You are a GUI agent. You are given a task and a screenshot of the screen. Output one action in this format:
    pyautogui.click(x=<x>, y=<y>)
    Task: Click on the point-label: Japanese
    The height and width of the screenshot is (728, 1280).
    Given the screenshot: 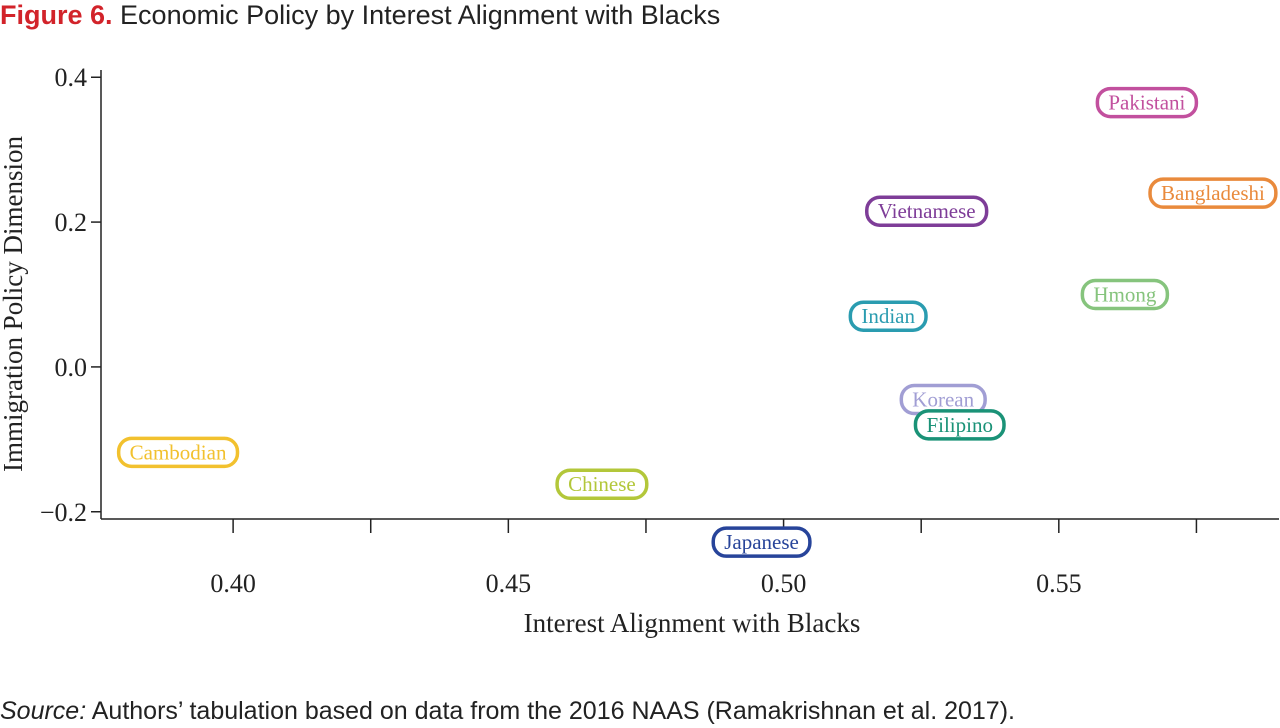 What is the action you would take?
    pyautogui.click(x=761, y=542)
    